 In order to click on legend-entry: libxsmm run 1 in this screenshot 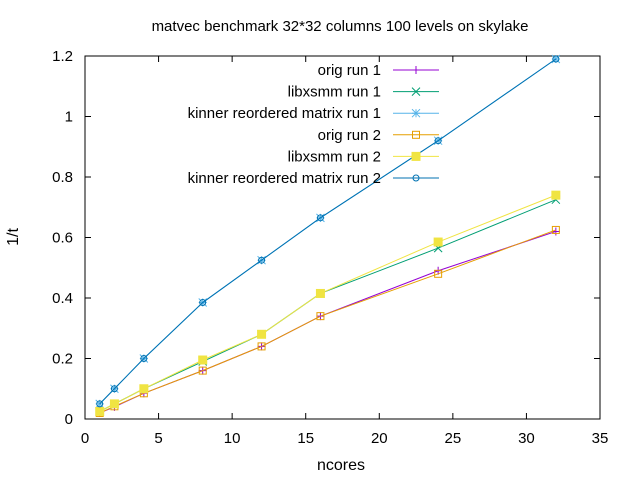, I will do `click(363, 92)`.